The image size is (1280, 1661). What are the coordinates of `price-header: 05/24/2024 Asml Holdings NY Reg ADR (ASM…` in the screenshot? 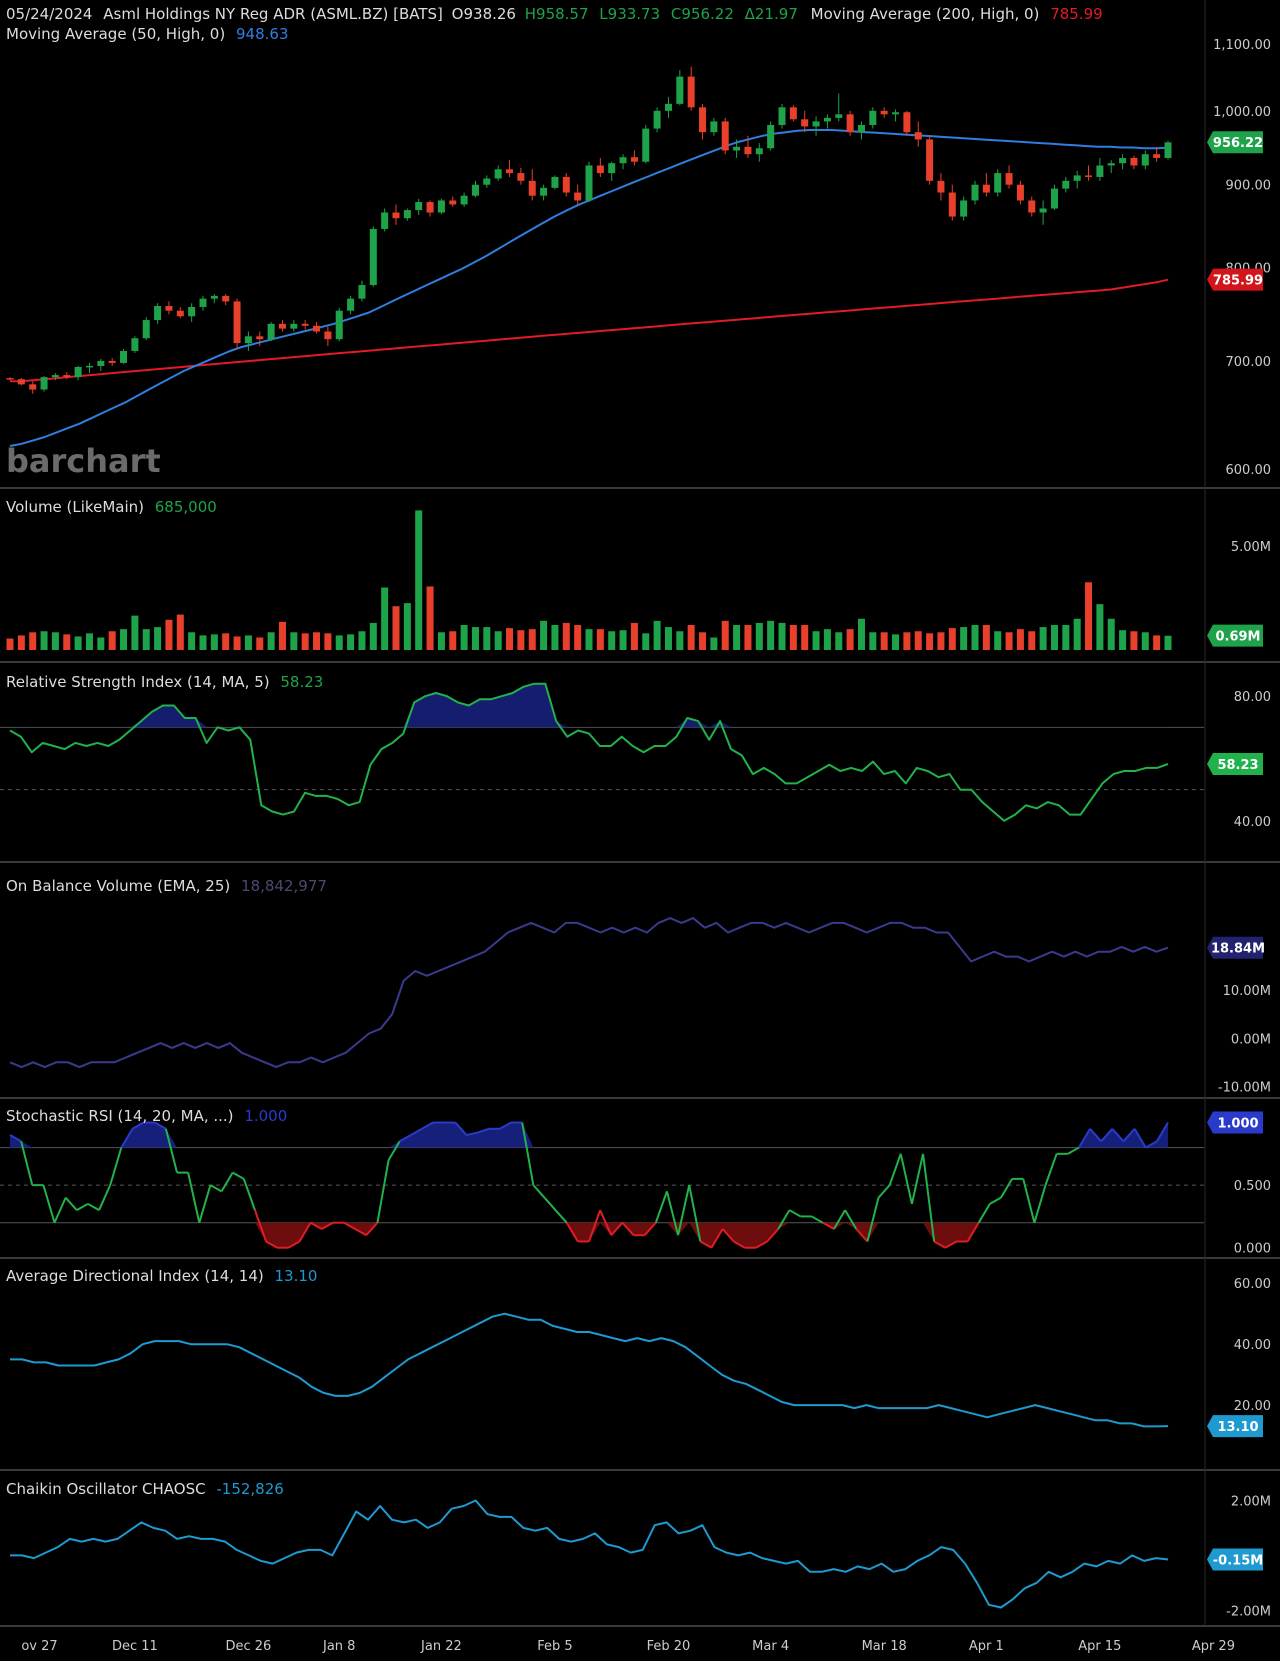 It's located at (554, 14).